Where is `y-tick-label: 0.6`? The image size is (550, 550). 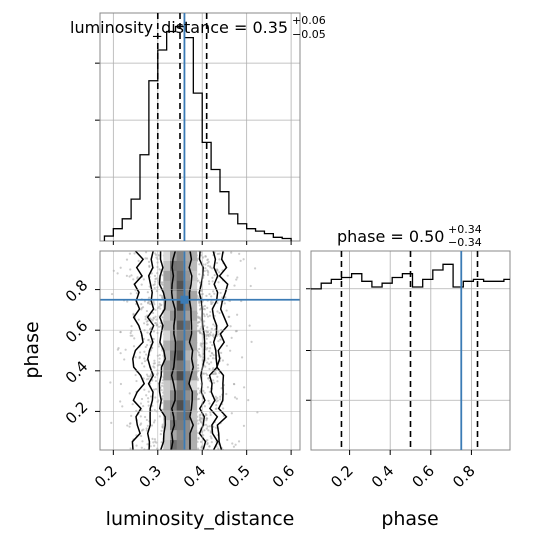 y-tick-label: 0.6 is located at coordinates (77, 332).